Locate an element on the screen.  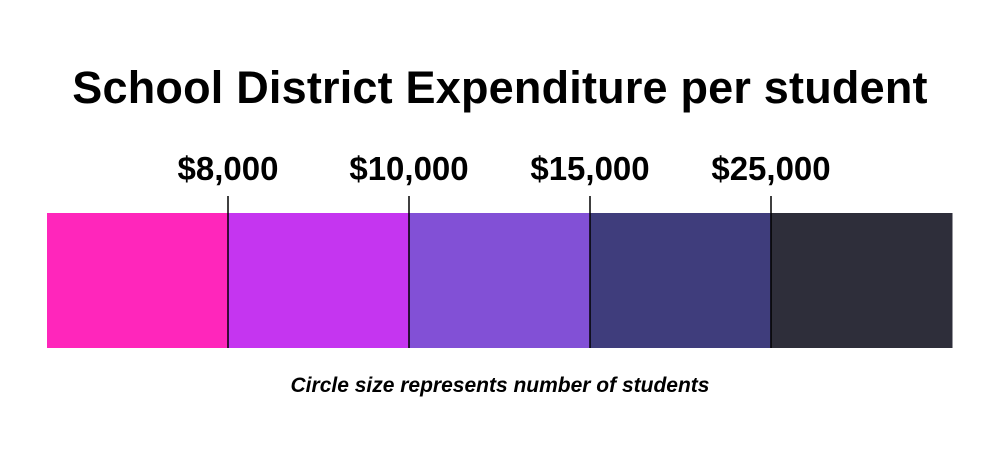
chart-title: School District Expenditure per student is located at coordinates (500, 87).